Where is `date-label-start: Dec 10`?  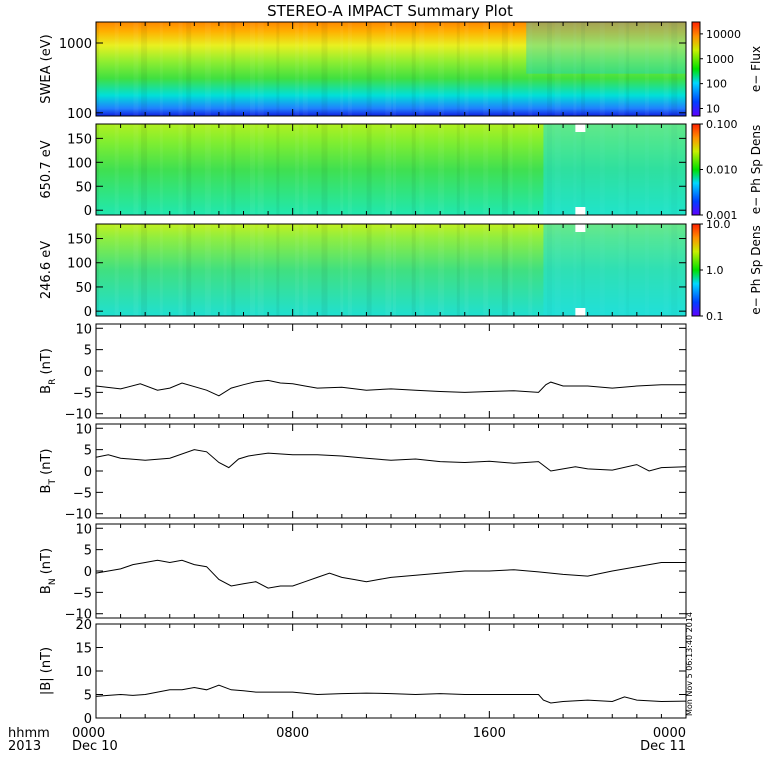
date-label-start: Dec 10 is located at coordinates (95, 746).